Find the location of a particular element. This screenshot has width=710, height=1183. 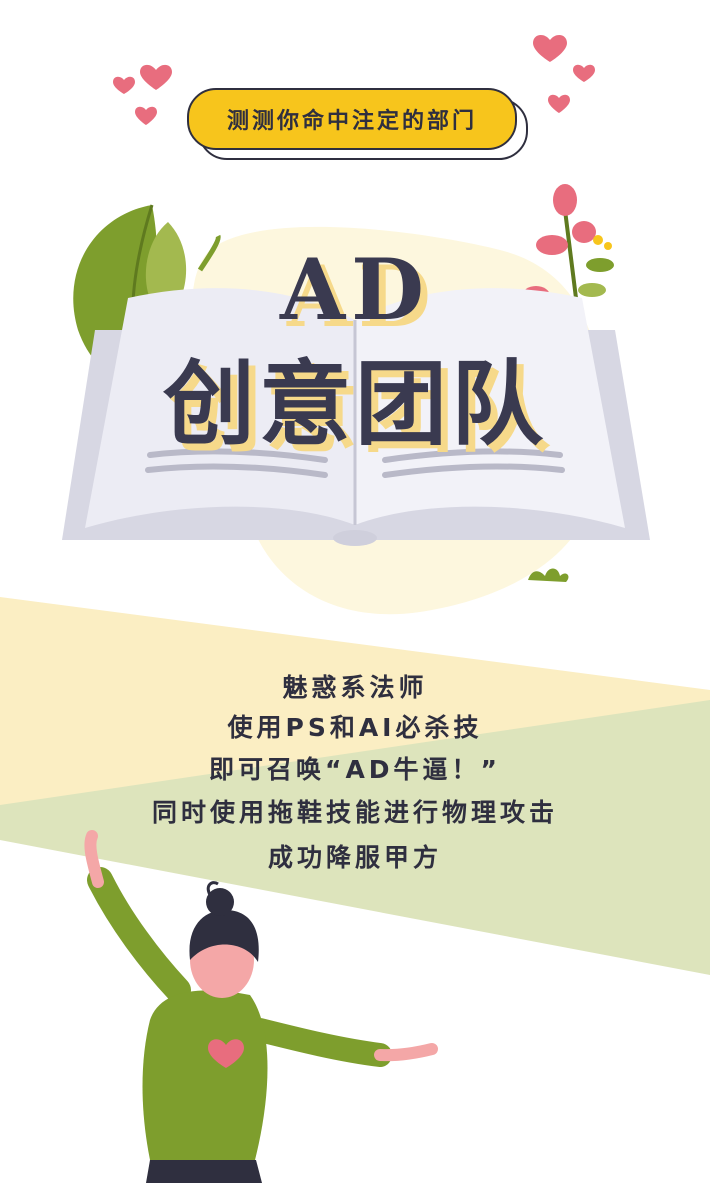

grass-icon is located at coordinates (548, 575).